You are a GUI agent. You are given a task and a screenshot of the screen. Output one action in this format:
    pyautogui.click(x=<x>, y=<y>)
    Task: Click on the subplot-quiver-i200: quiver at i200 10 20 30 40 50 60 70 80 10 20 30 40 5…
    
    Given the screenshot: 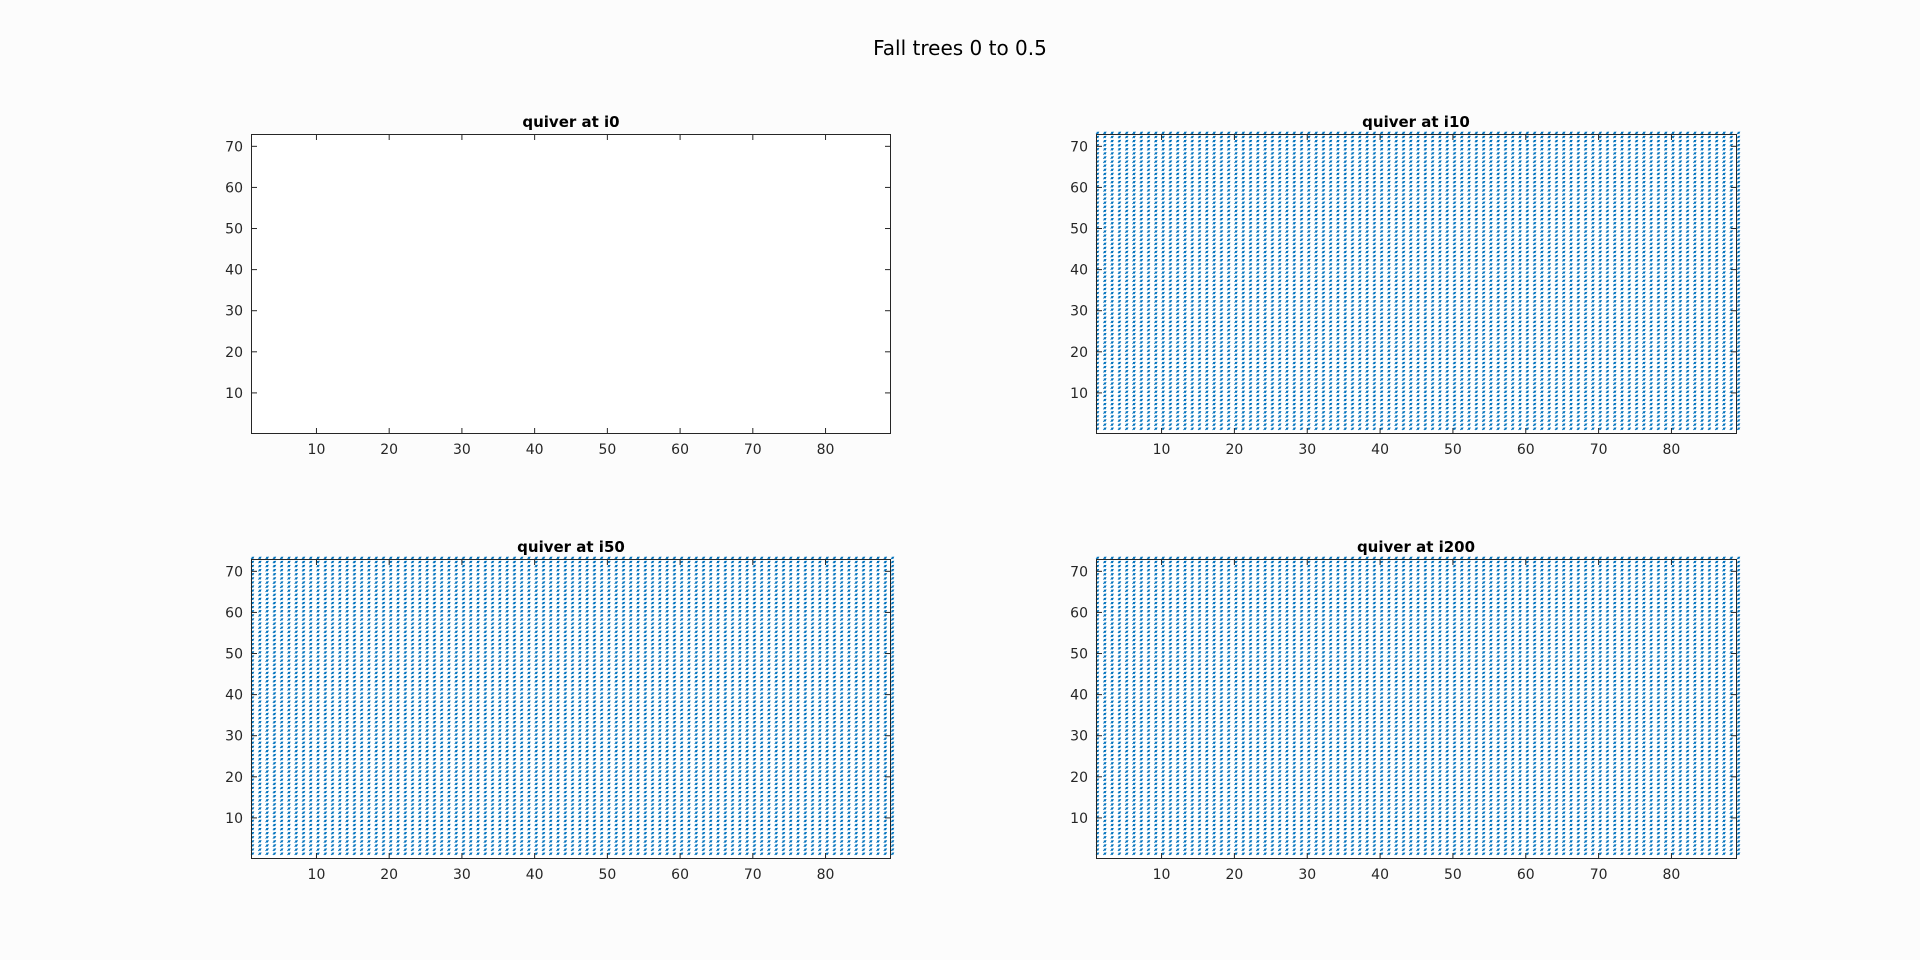 What is the action you would take?
    pyautogui.click(x=1405, y=710)
    